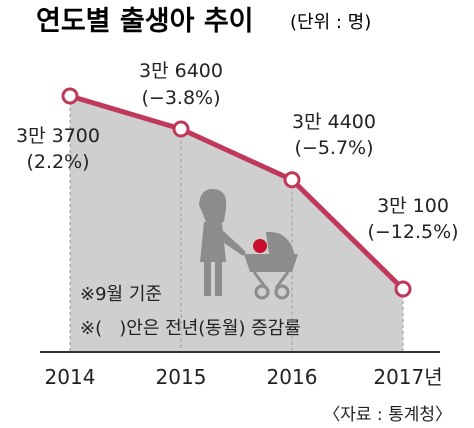 Image resolution: width=474 pixels, height=428 pixels. Describe the element at coordinates (334, 122) in the screenshot. I see `value-label-2016: 3만 4400` at that location.